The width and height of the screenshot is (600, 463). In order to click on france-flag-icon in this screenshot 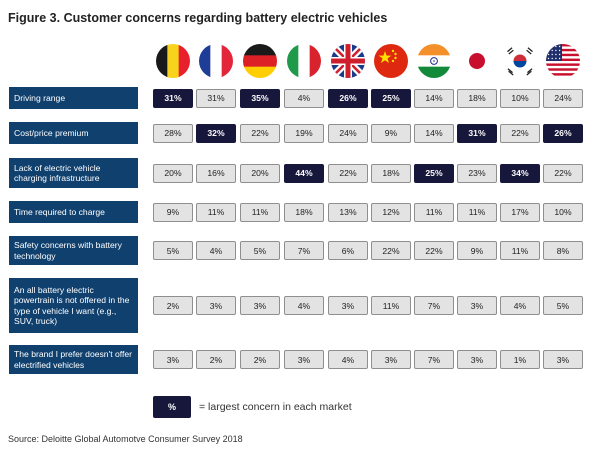, I will do `click(216, 61)`.